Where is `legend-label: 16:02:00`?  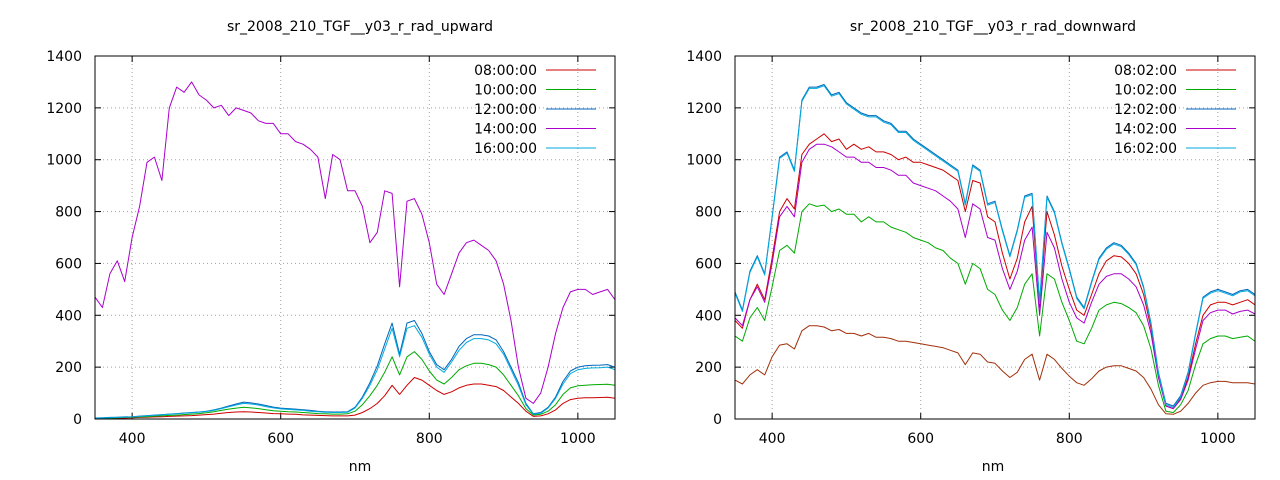
legend-label: 16:02:00 is located at coordinates (1145, 149).